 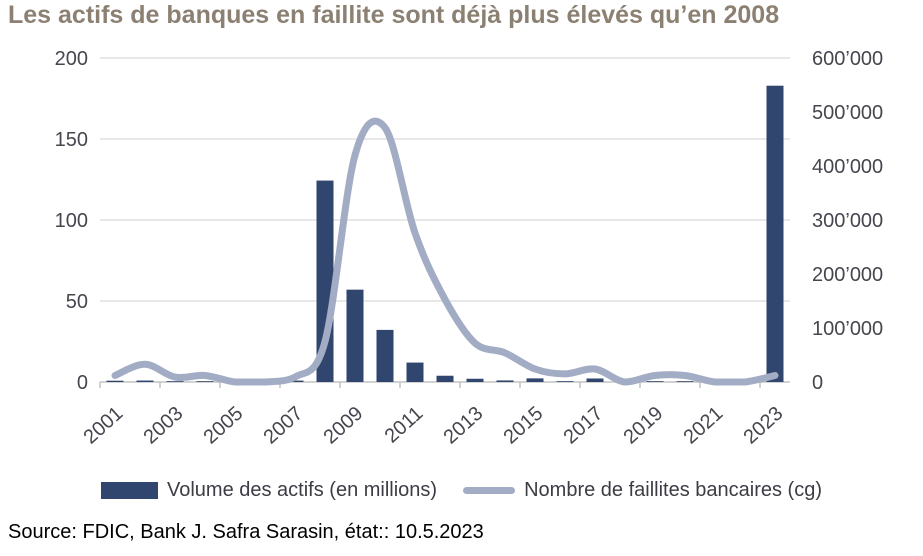 I want to click on y-left-tick-label: 0, so click(x=82, y=383).